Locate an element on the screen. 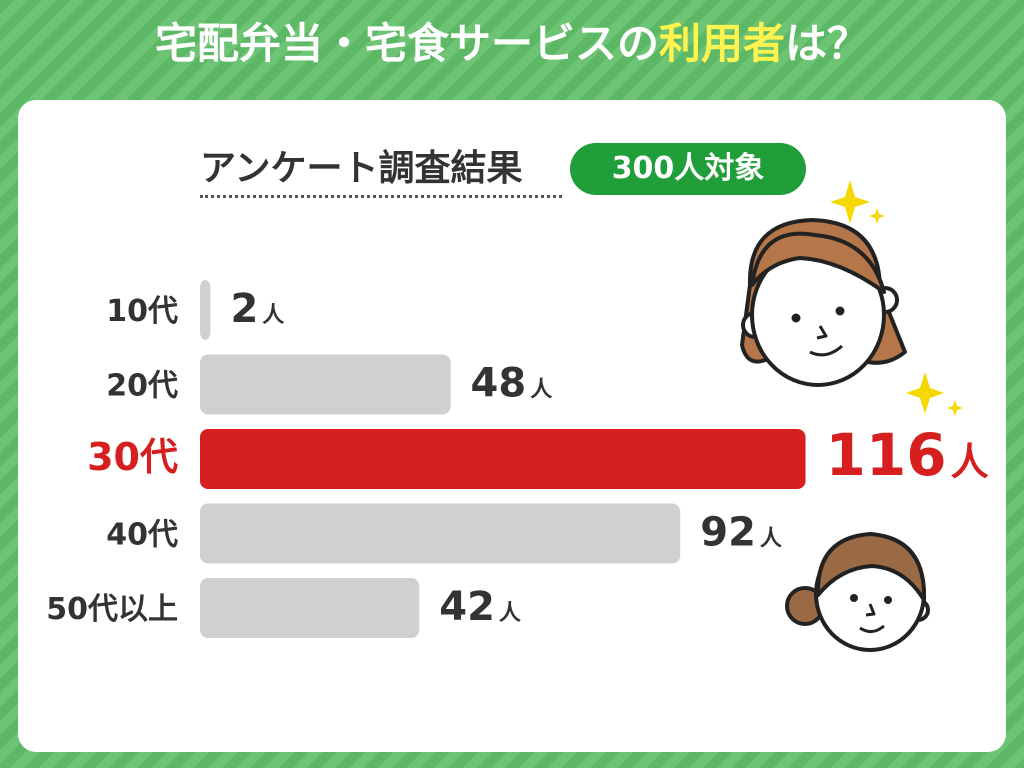 The image size is (1024, 768). category-label: 10代 is located at coordinates (142, 311).